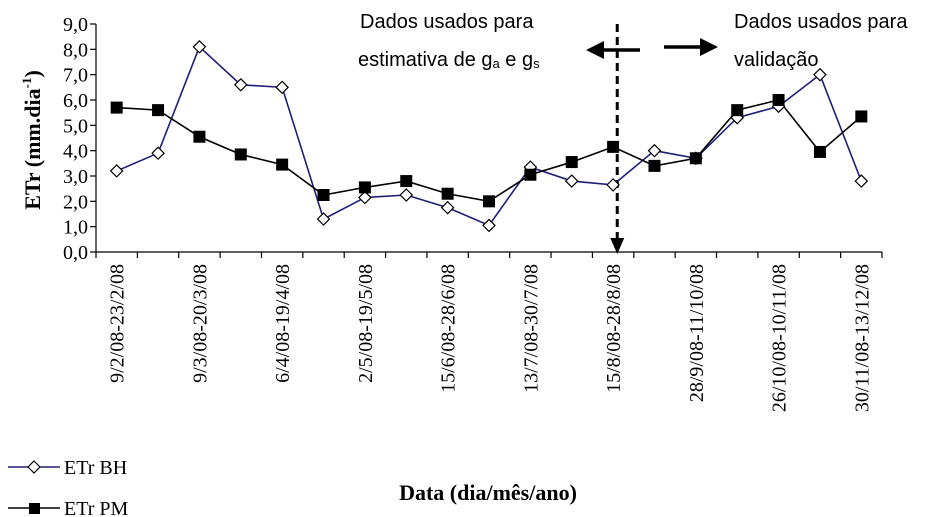 The width and height of the screenshot is (942, 517). What do you see at coordinates (617, 246) in the screenshot?
I see `divider-arrow-head` at bounding box center [617, 246].